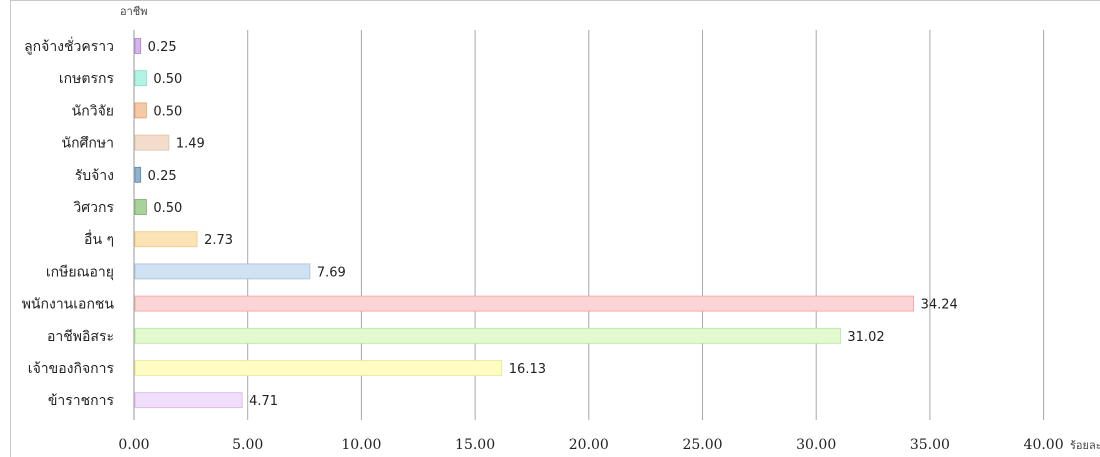 The height and width of the screenshot is (457, 1100). Describe the element at coordinates (69, 46) in the screenshot. I see `category-label: ลูกจ้างชั่วคราว` at that location.